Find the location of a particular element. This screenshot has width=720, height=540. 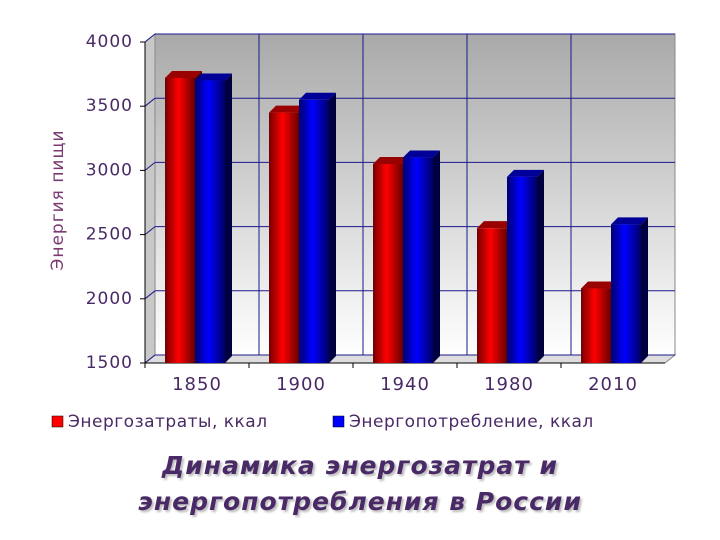

y-tick-label: 3500 is located at coordinates (109, 106).